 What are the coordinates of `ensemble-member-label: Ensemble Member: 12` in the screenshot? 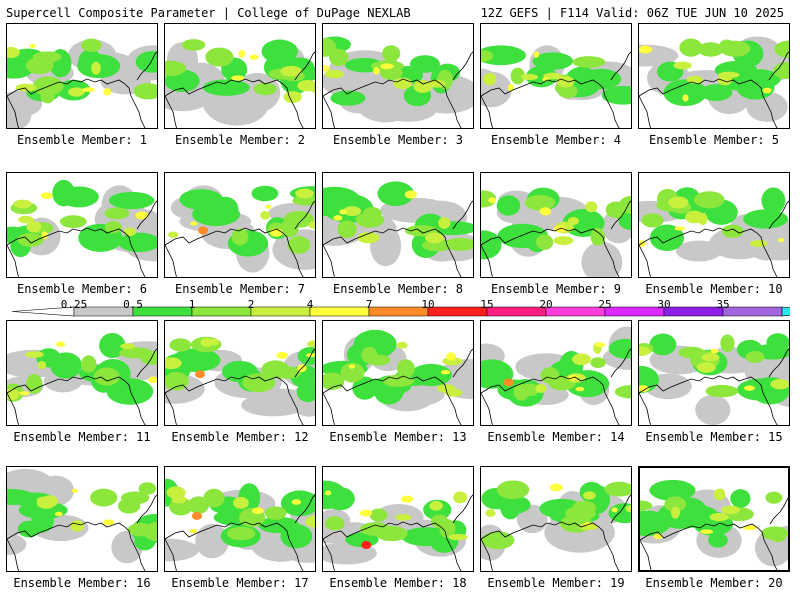 It's located at (240, 437).